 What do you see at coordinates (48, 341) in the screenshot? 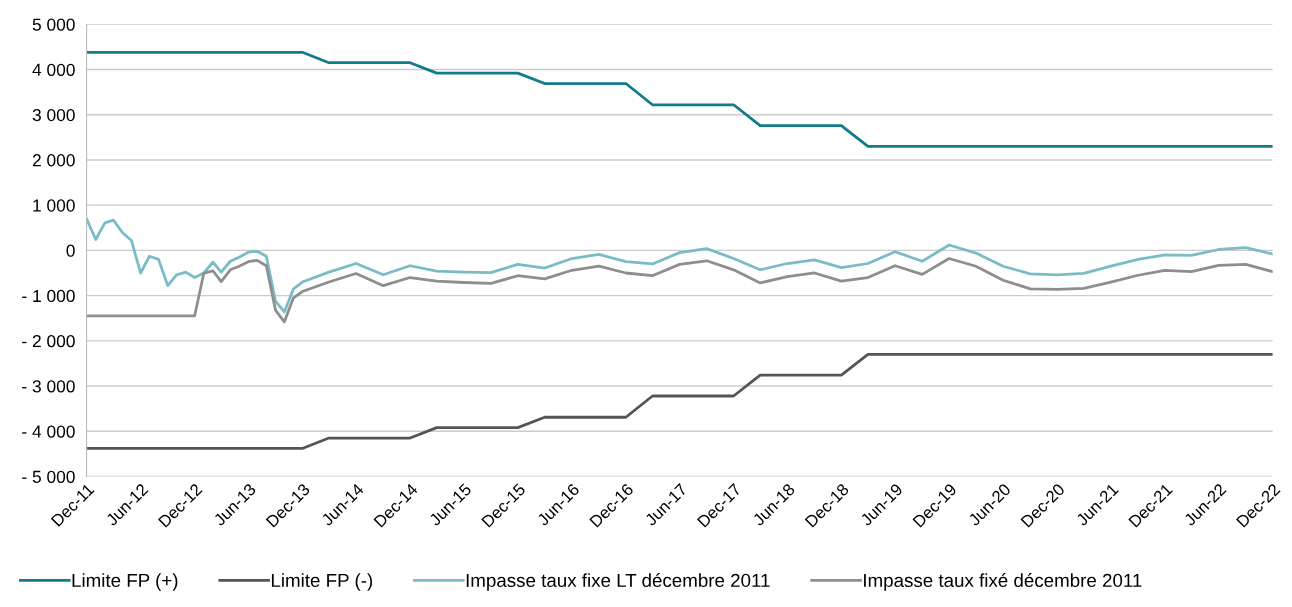
I see `y-tick-label: - 2 000` at bounding box center [48, 341].